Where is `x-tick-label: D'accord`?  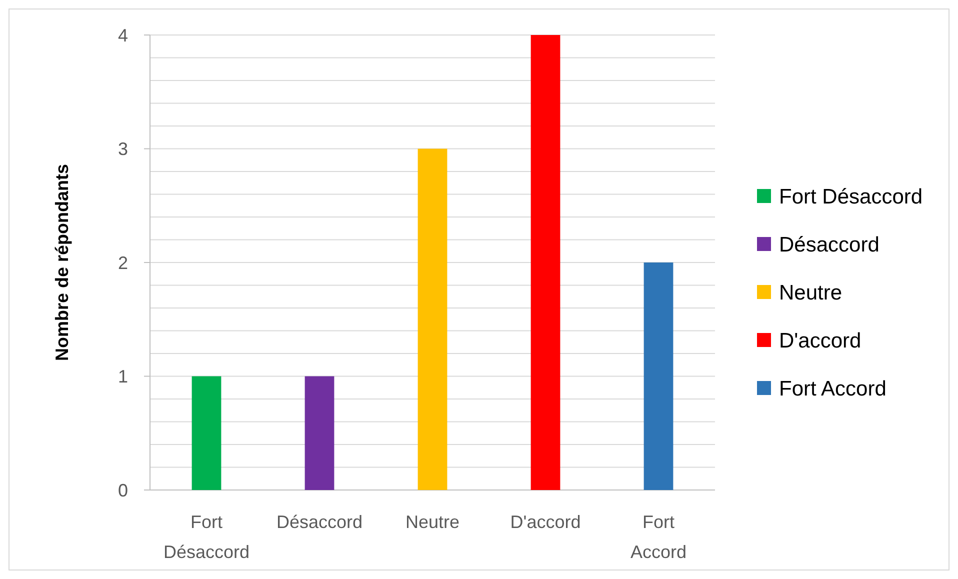 x-tick-label: D'accord is located at coordinates (545, 522).